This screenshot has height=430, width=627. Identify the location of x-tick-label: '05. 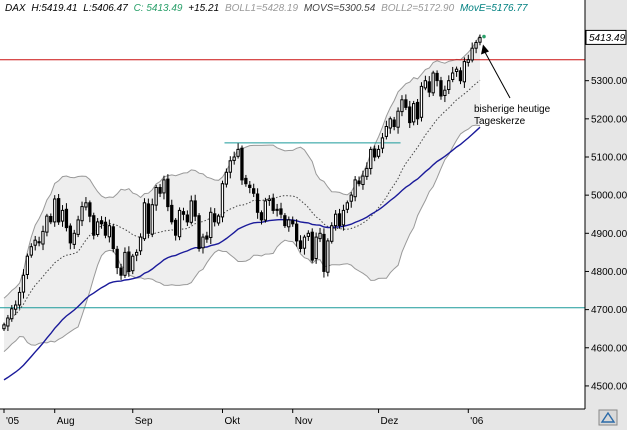
(12, 421).